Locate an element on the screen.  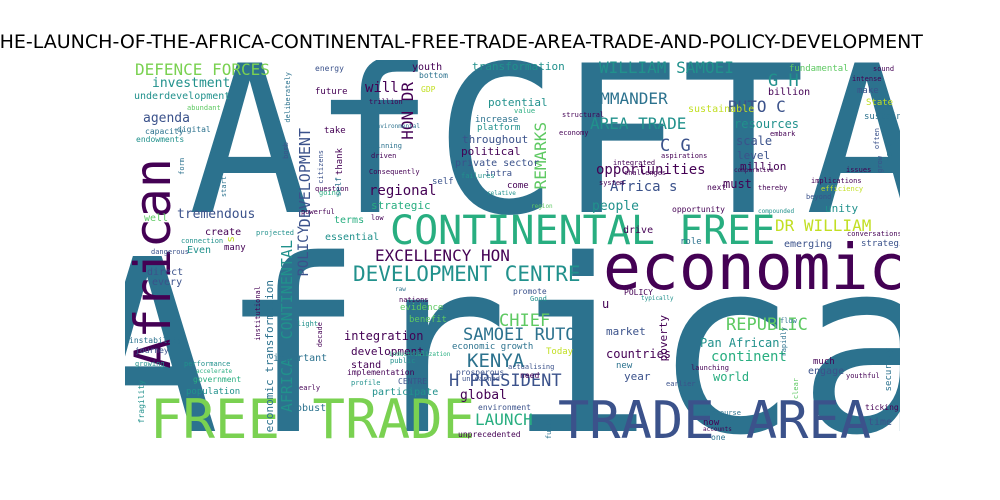
cloud-word: typically is located at coordinates (657, 298).